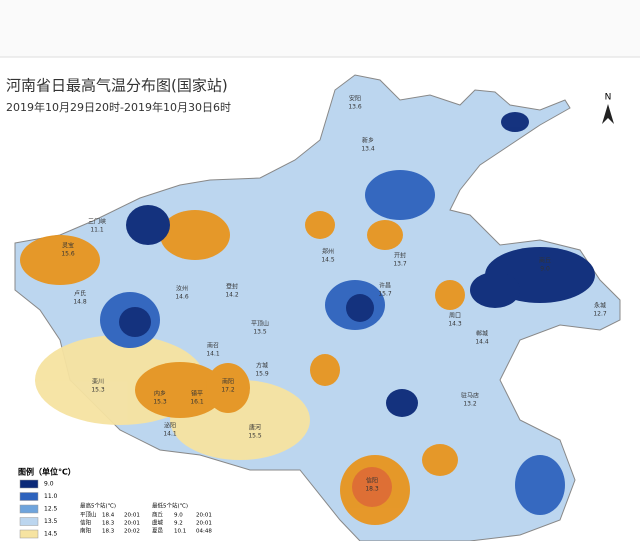  What do you see at coordinates (182, 289) in the screenshot?
I see `station-name: 汝州` at bounding box center [182, 289].